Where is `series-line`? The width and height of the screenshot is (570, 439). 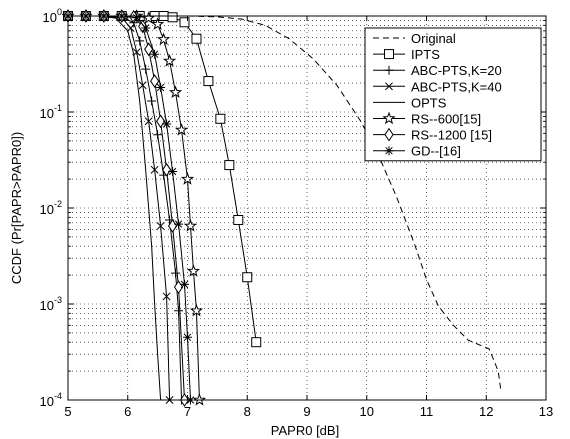
series-line is located at coordinates (115, 208).